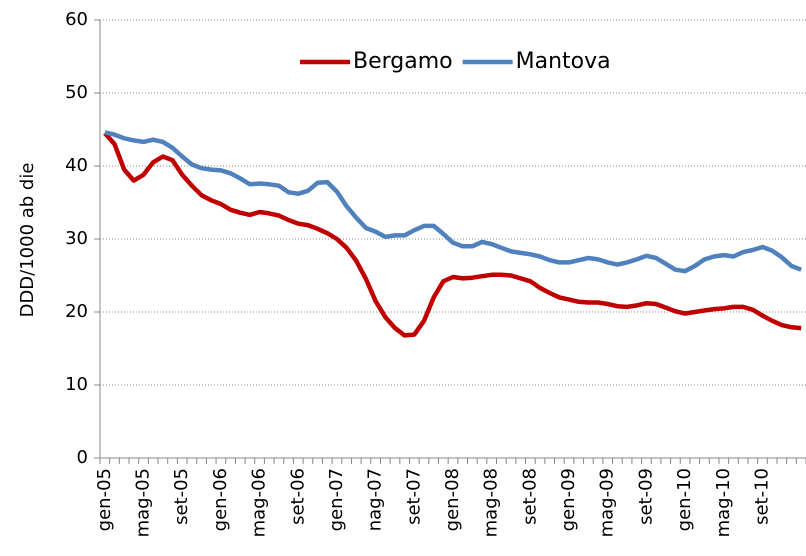  Describe the element at coordinates (452, 499) in the screenshot. I see `x-tick-label: gen-08` at that location.